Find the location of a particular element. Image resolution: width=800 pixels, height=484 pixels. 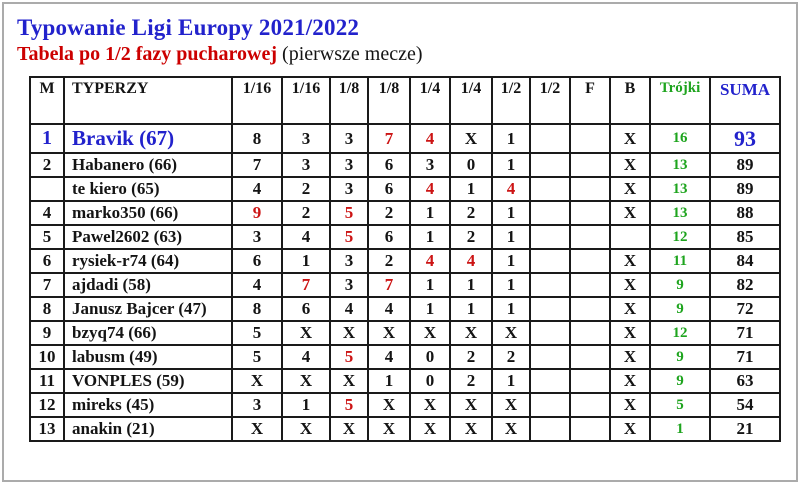

table-row: 6 rysiek-r74 (64) 6 1 3 2 4 4 1 X 11 84 is located at coordinates (405, 261).